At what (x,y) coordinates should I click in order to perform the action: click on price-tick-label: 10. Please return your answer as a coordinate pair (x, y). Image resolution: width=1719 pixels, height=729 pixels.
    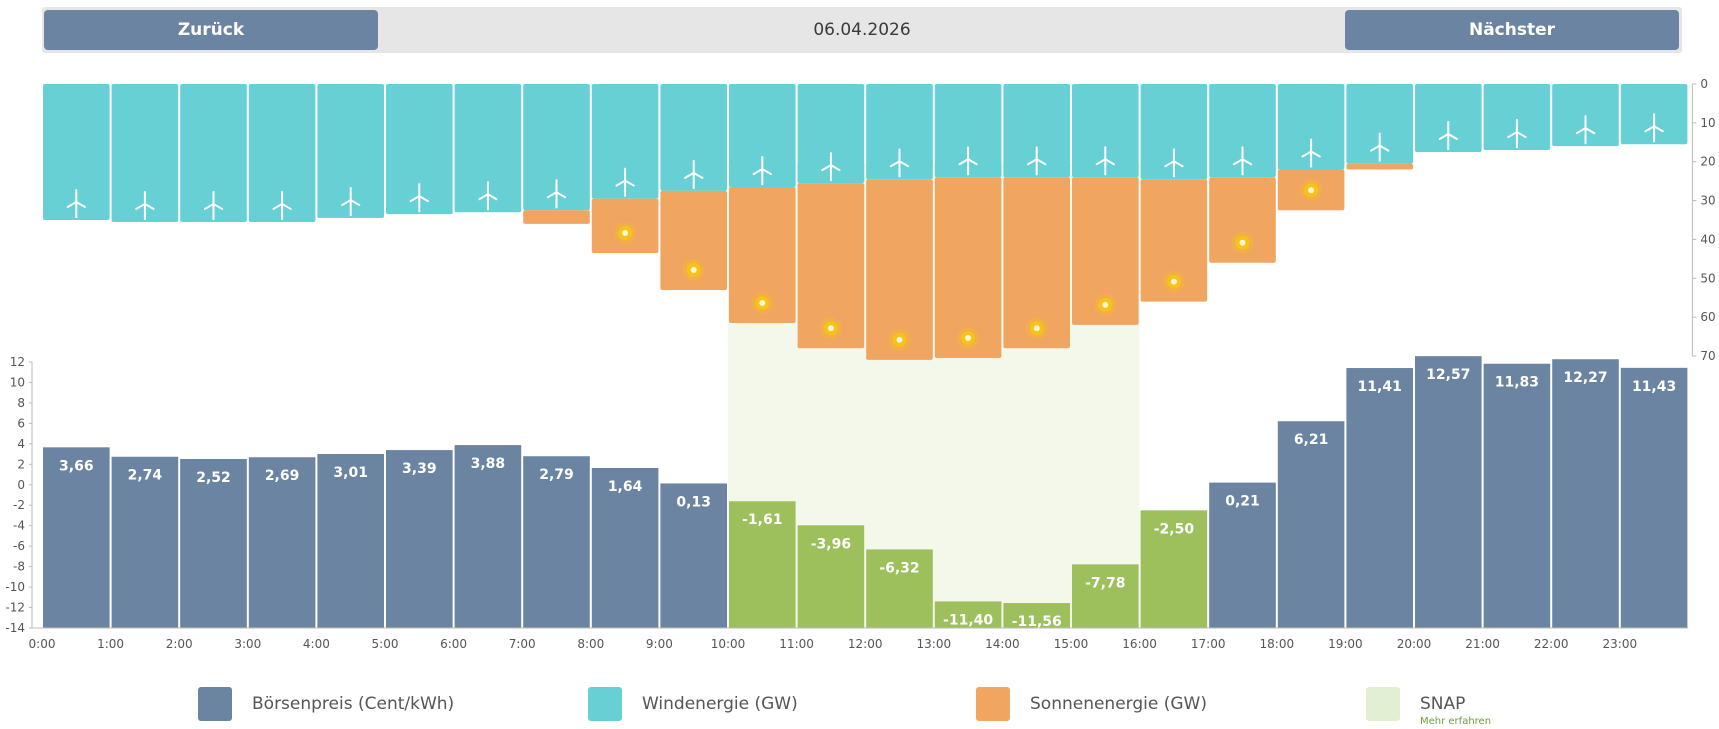
    Looking at the image, I should click on (17, 382).